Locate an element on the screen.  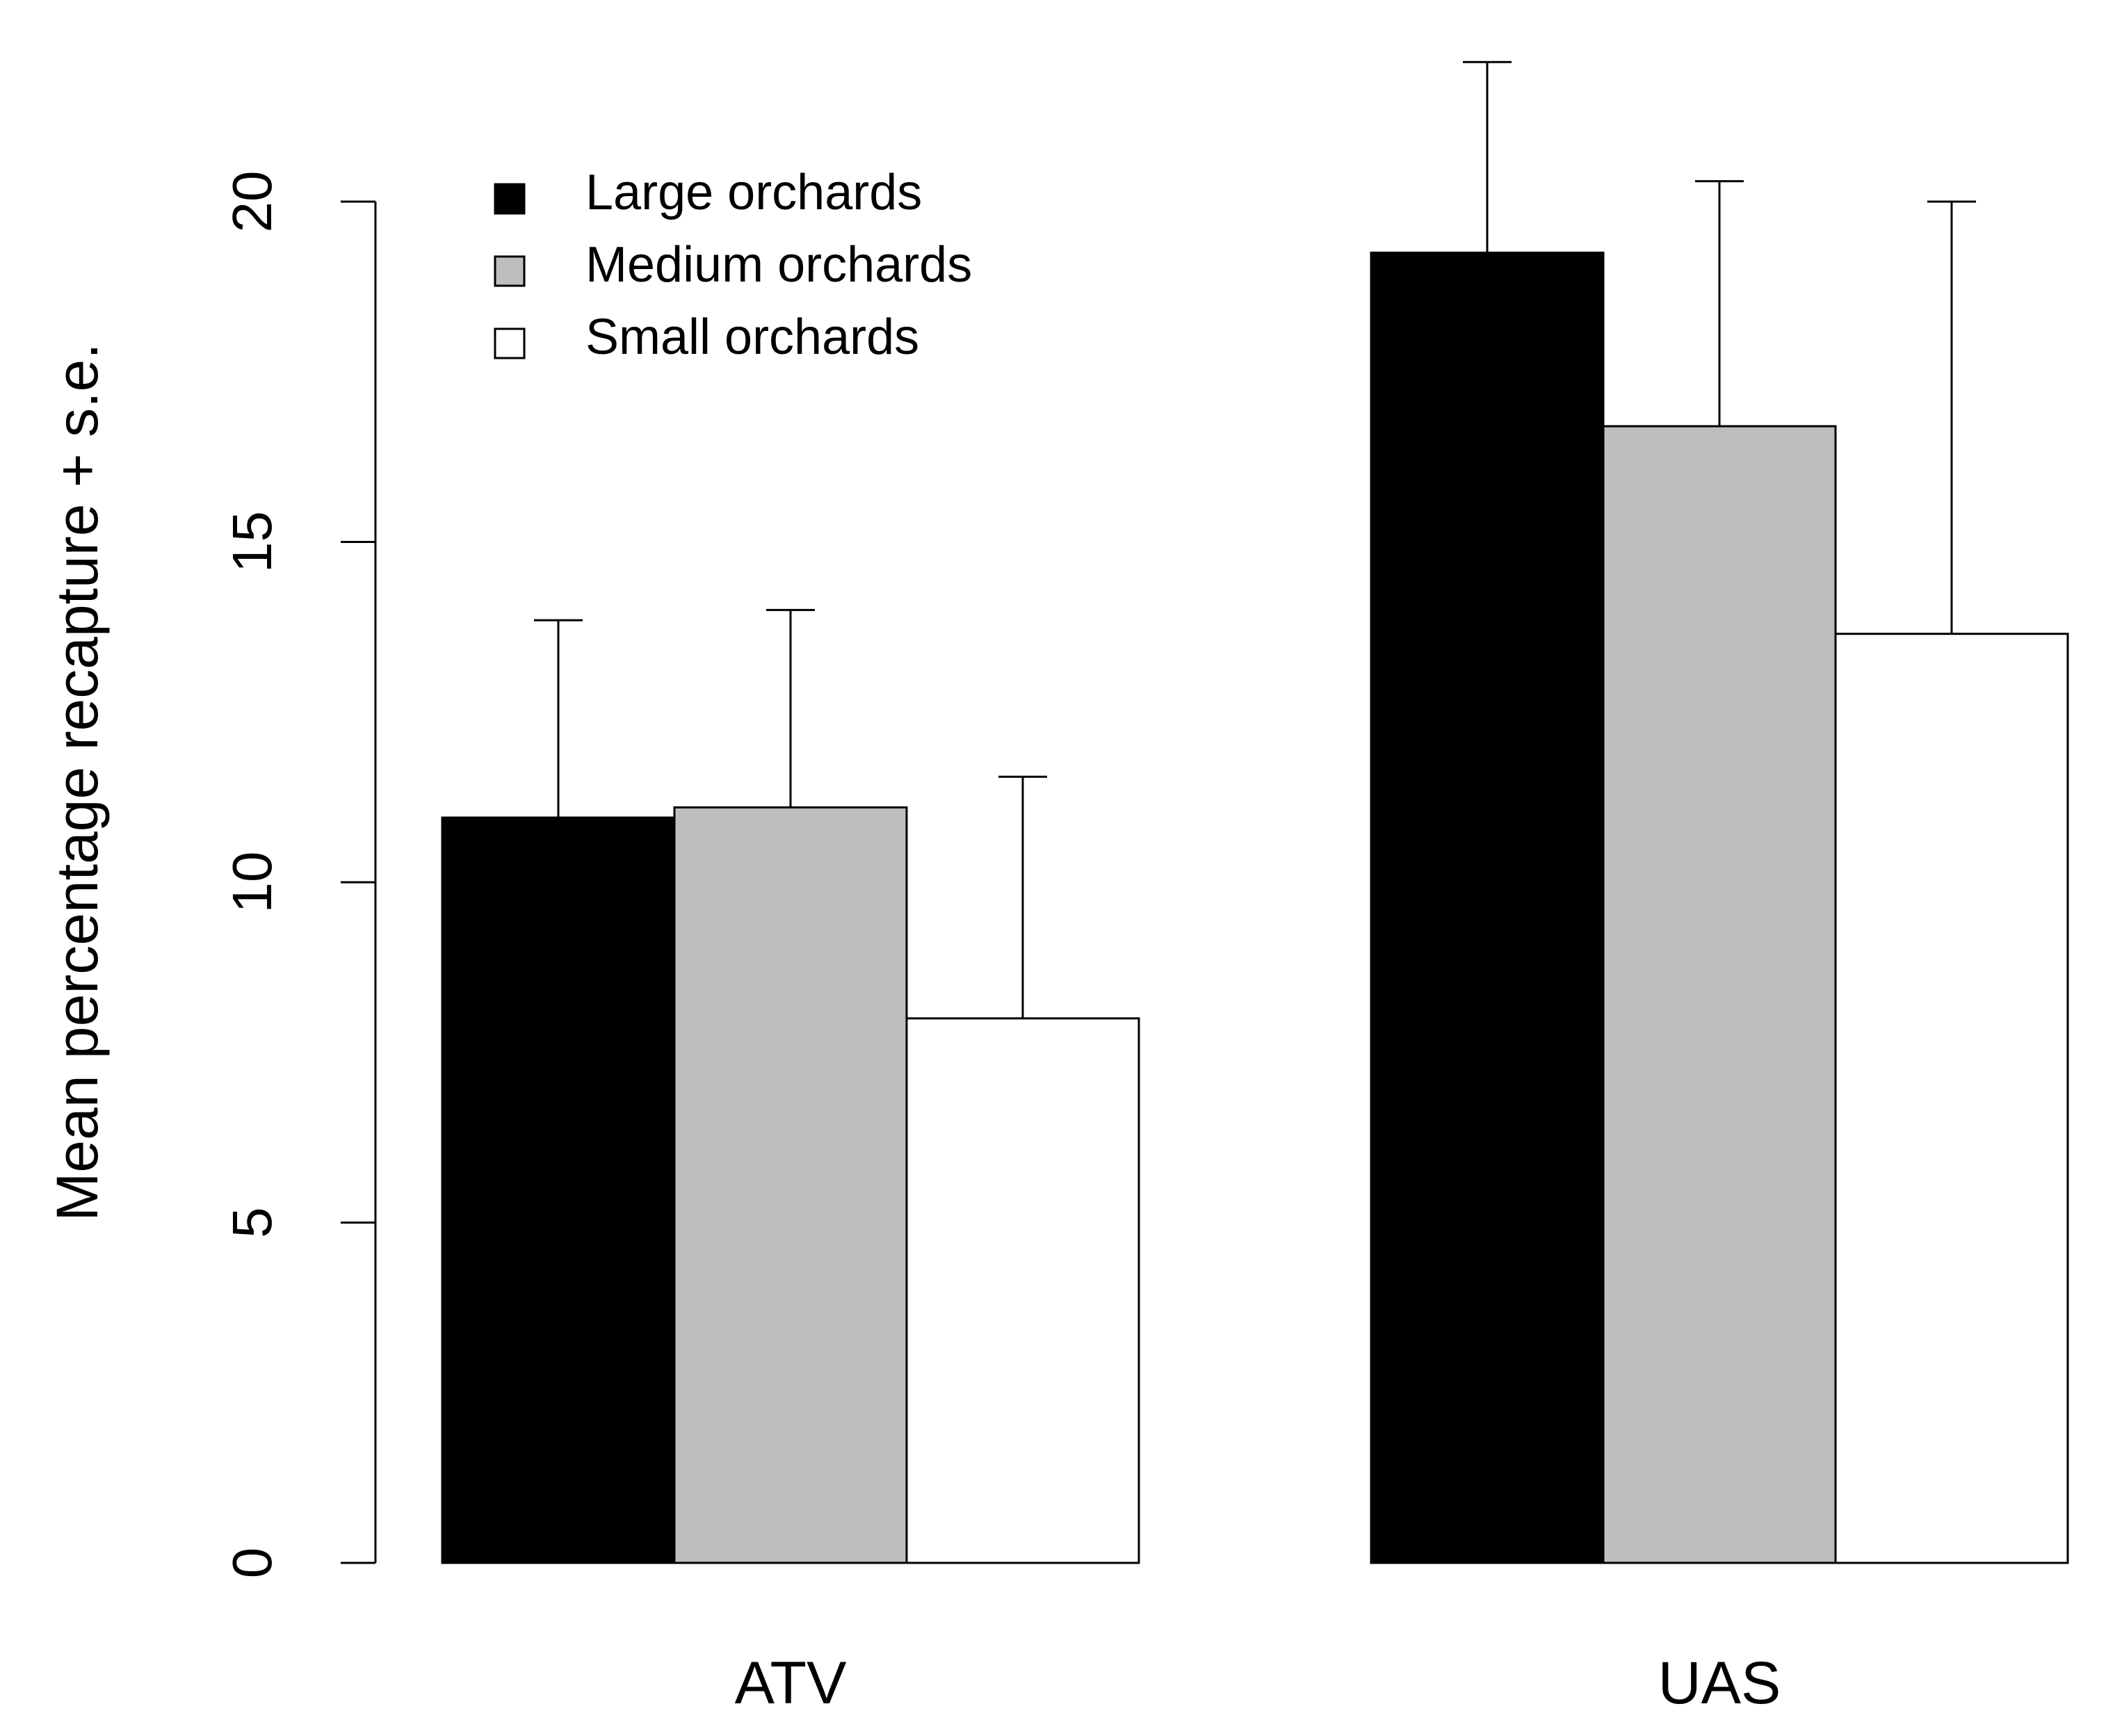
x-category-labels: ATV UAS is located at coordinates (1258, 1683).